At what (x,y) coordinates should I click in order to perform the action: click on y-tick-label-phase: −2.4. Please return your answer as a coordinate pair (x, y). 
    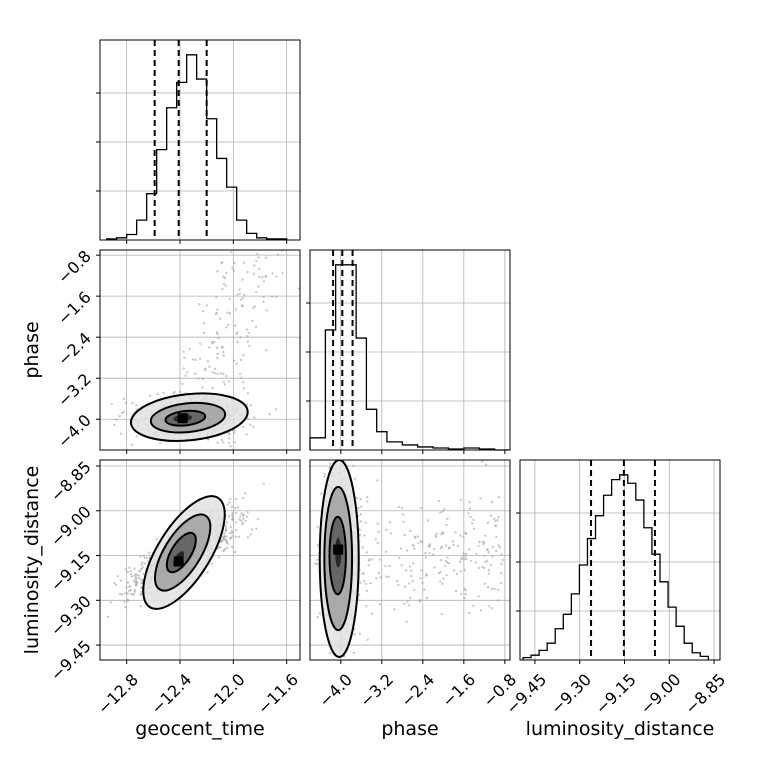
    Looking at the image, I should click on (74, 349).